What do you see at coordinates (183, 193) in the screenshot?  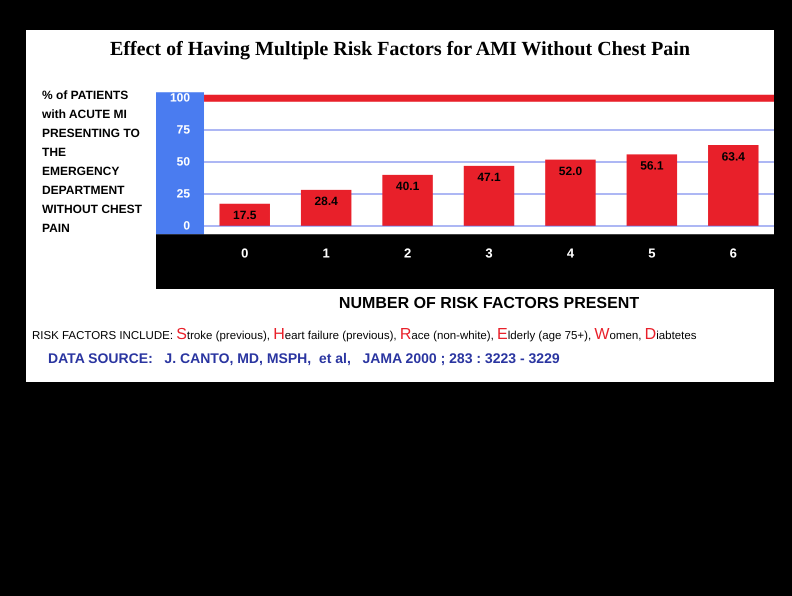 I see `y-tick-label: 25` at bounding box center [183, 193].